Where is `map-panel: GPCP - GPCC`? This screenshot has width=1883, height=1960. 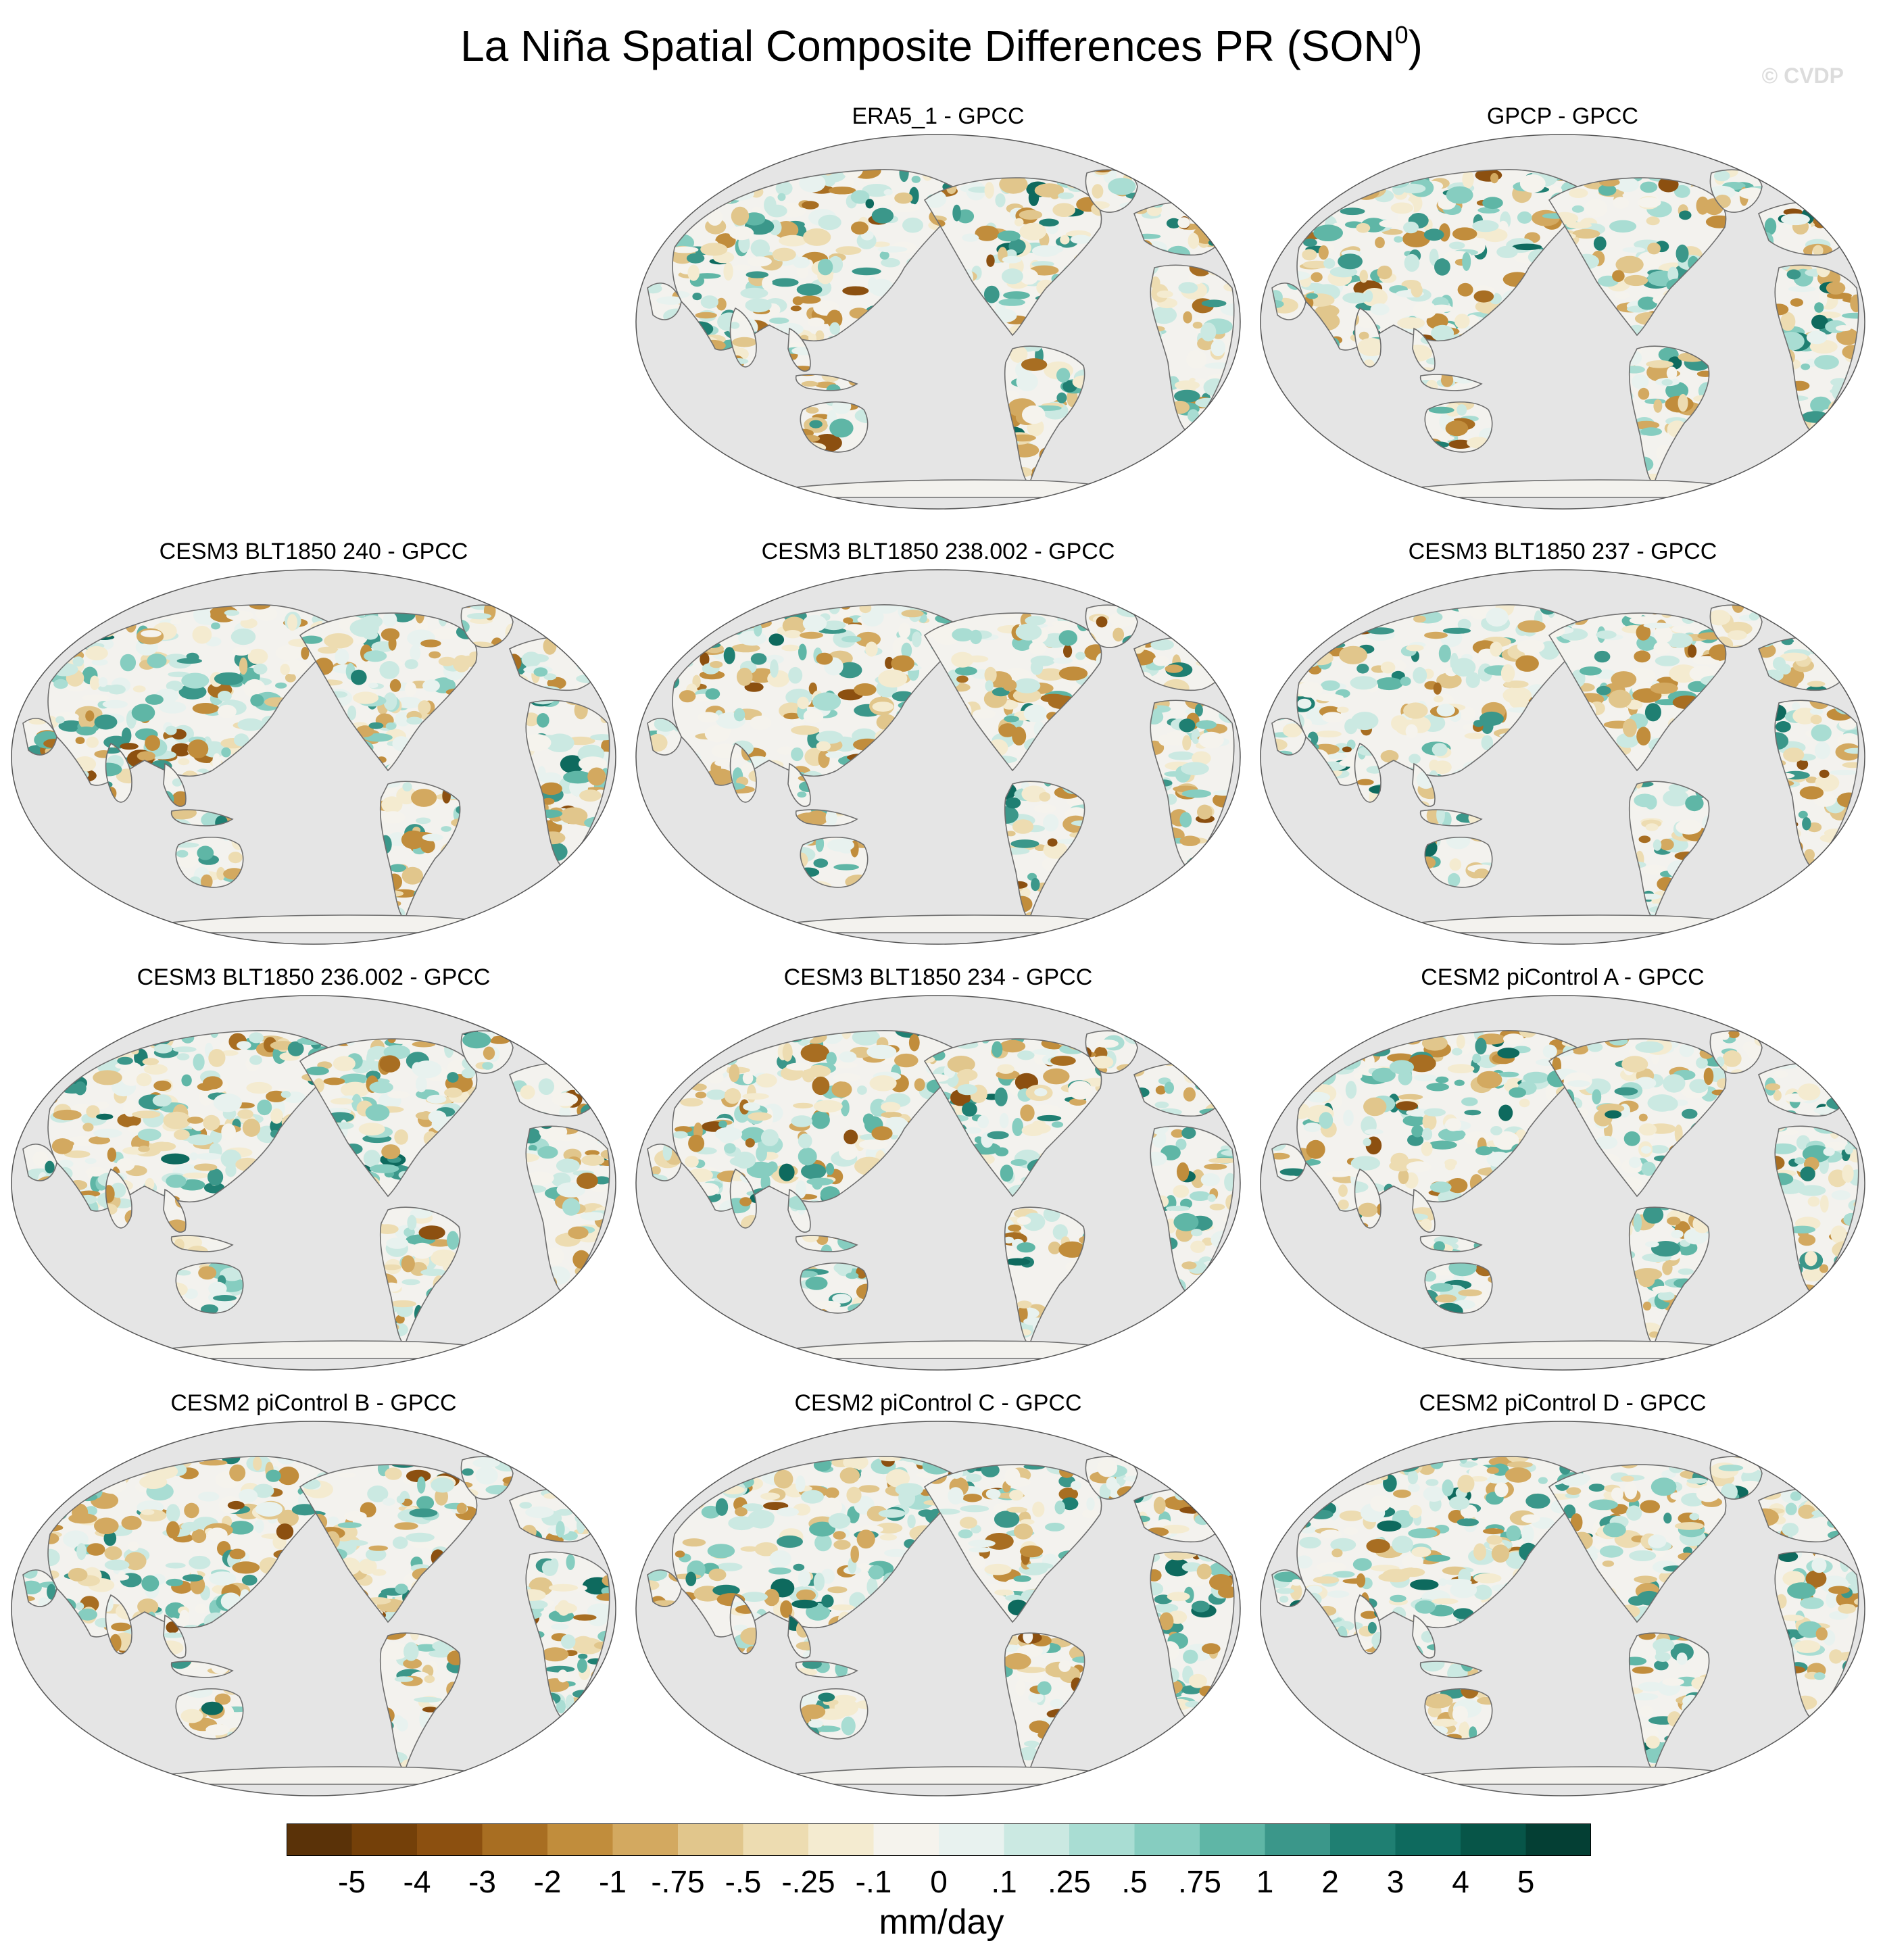 map-panel: GPCP - GPCC is located at coordinates (1562, 306).